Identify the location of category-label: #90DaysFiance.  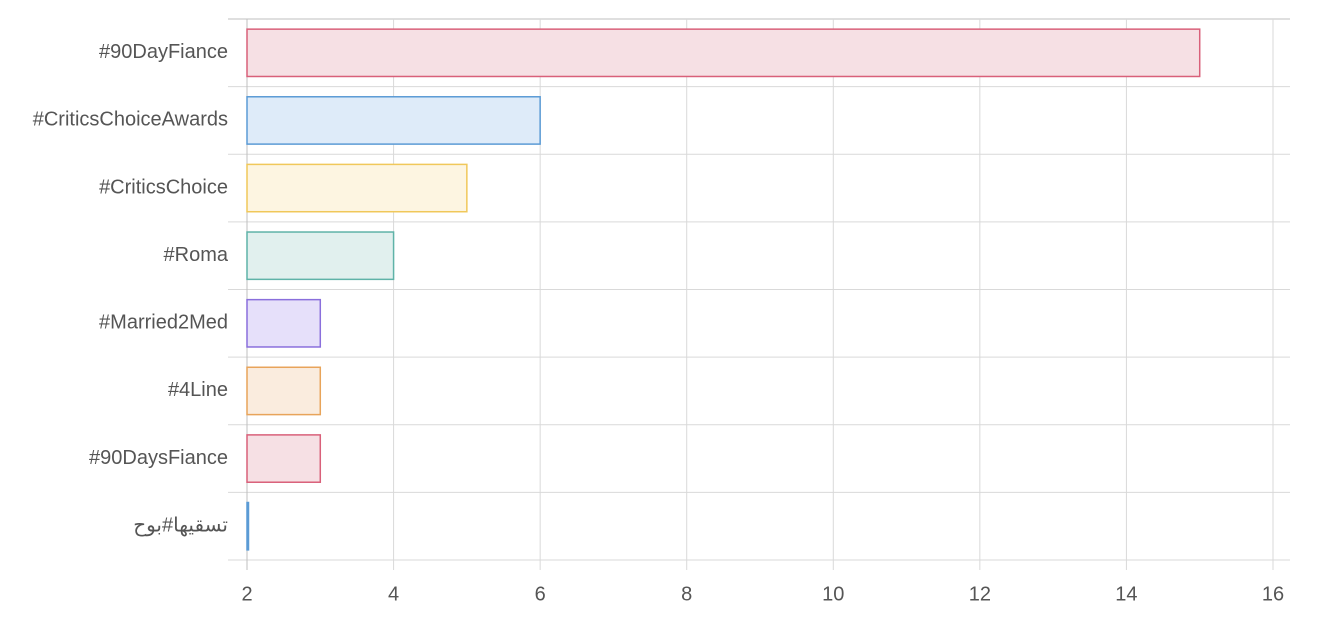
(158, 458).